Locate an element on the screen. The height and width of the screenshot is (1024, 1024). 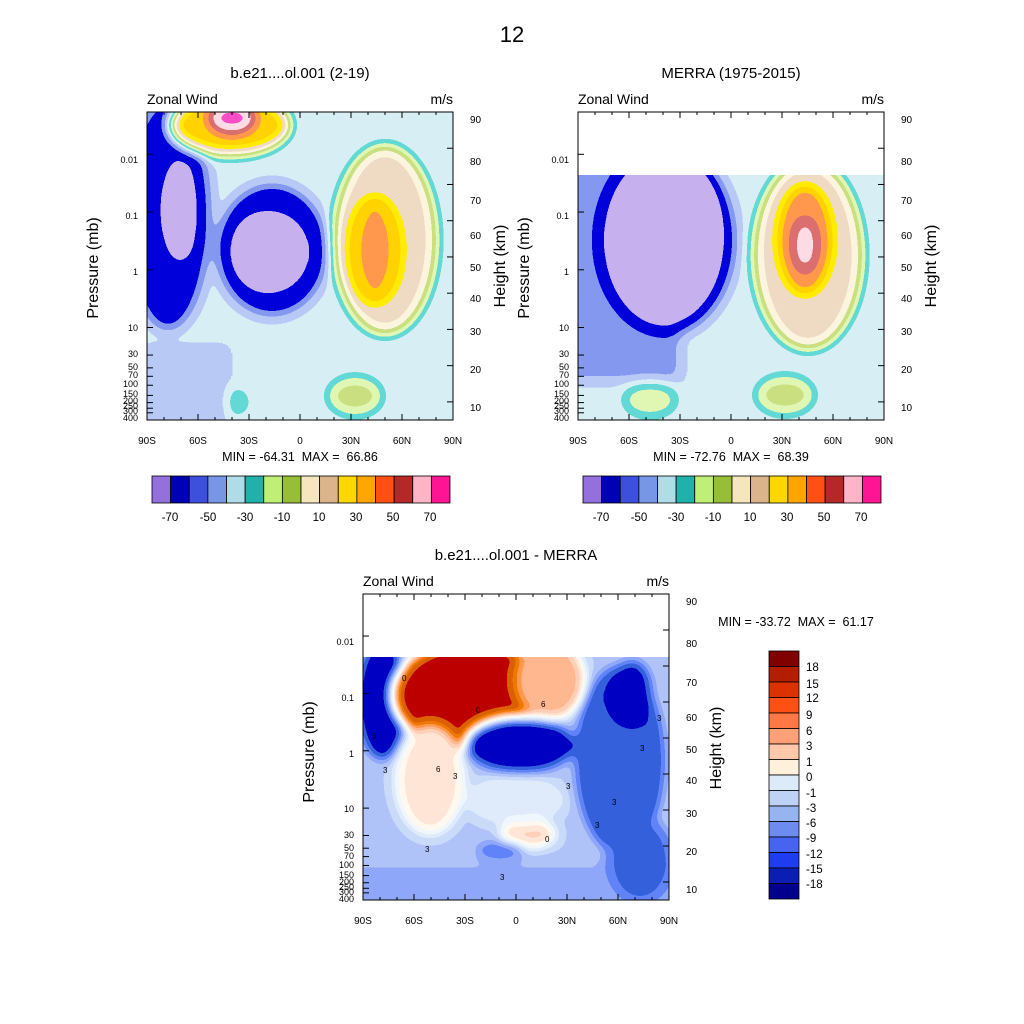
y-tick-label: 400 is located at coordinates (346, 899).